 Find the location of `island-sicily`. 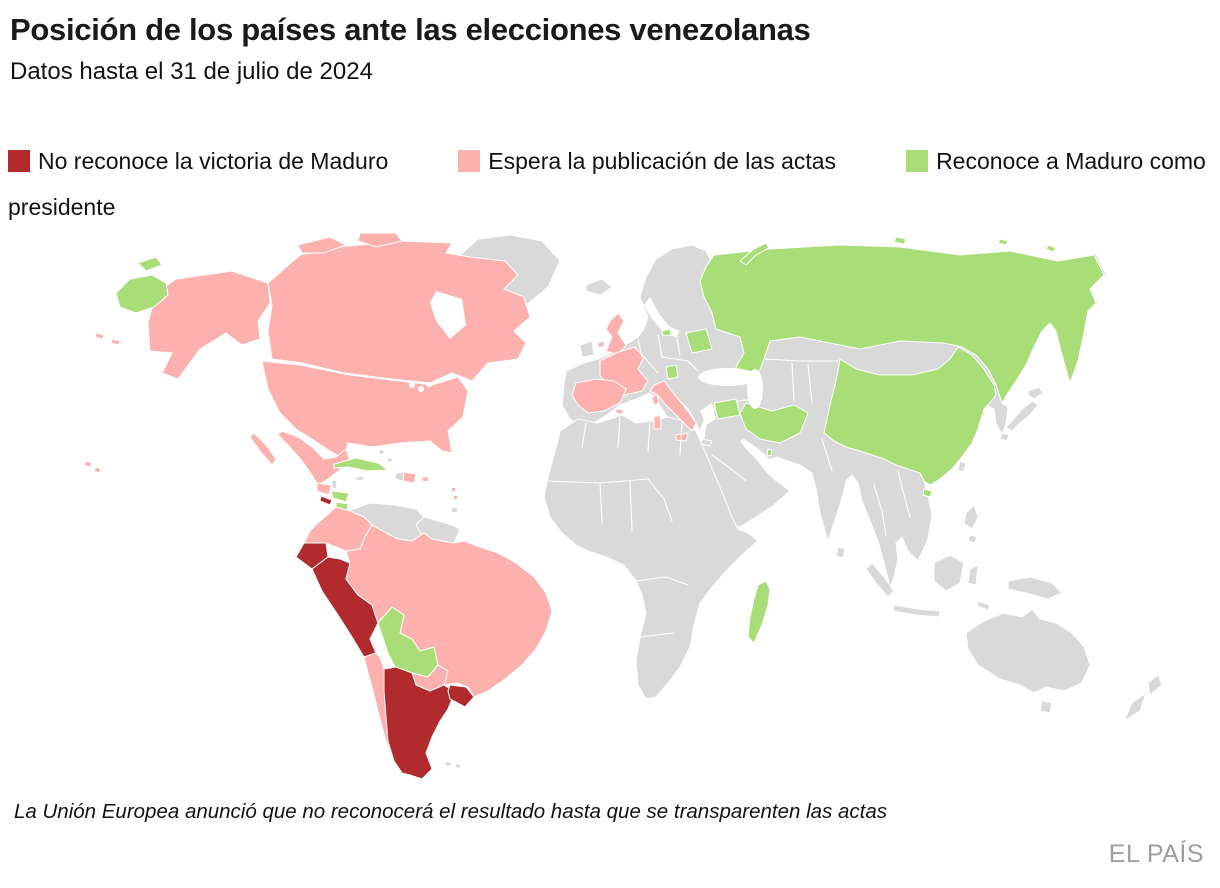

island-sicily is located at coordinates (682, 437).